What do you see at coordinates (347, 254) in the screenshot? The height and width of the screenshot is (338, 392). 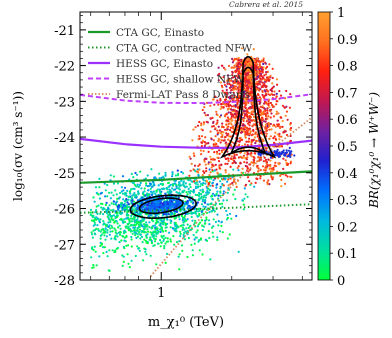 I see `colorbar-tick-label: 0.1` at bounding box center [347, 254].